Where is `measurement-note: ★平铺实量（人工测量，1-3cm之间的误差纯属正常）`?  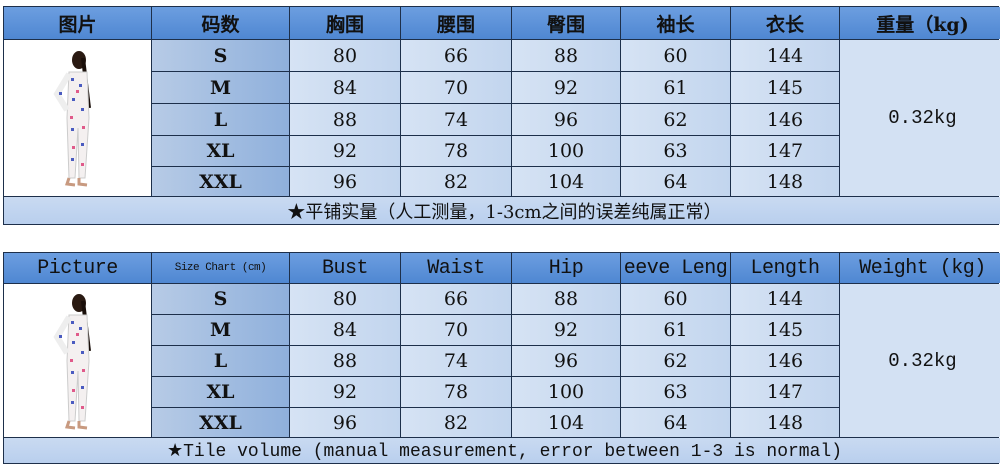 measurement-note: ★平铺实量（人工测量，1-3cm之间的误差纯属正常） is located at coordinates (502, 210).